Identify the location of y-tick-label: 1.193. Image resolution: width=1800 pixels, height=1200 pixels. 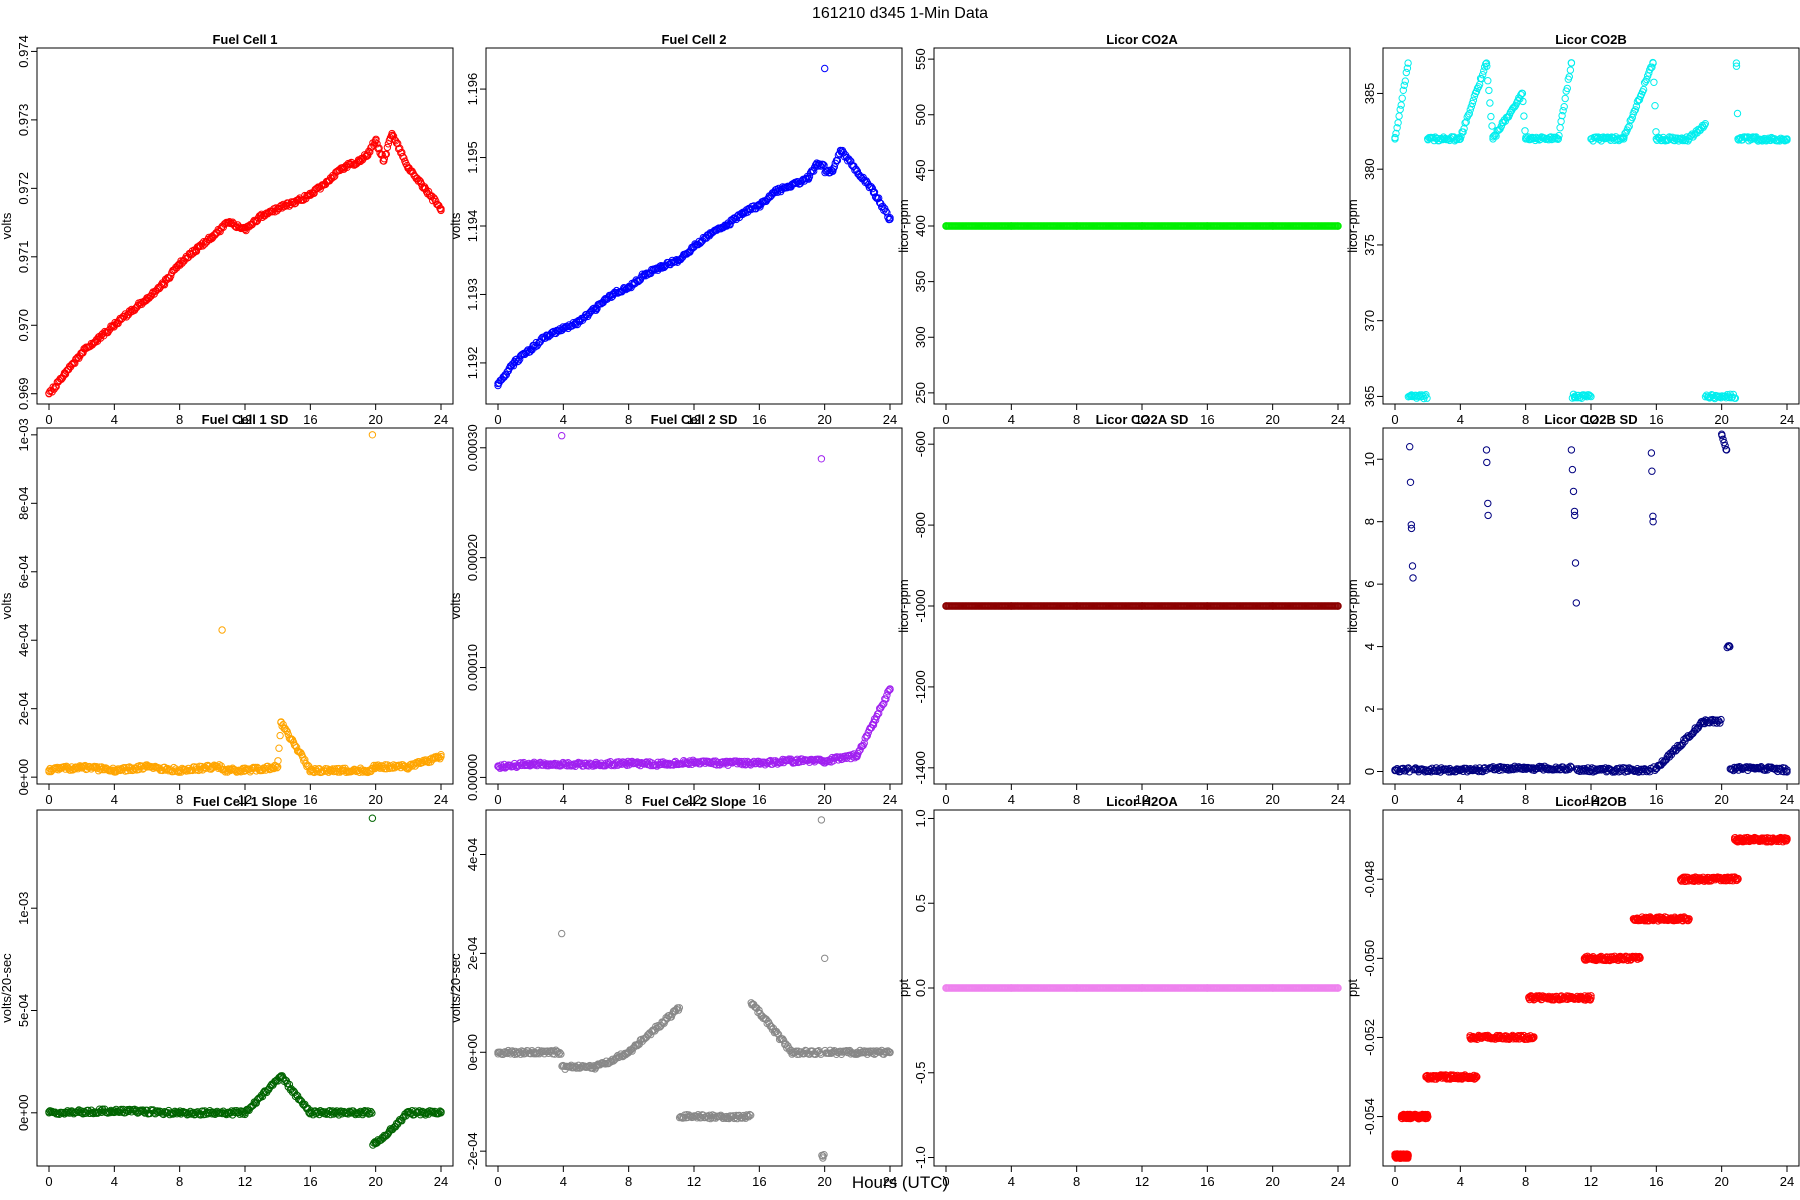
(472, 294).